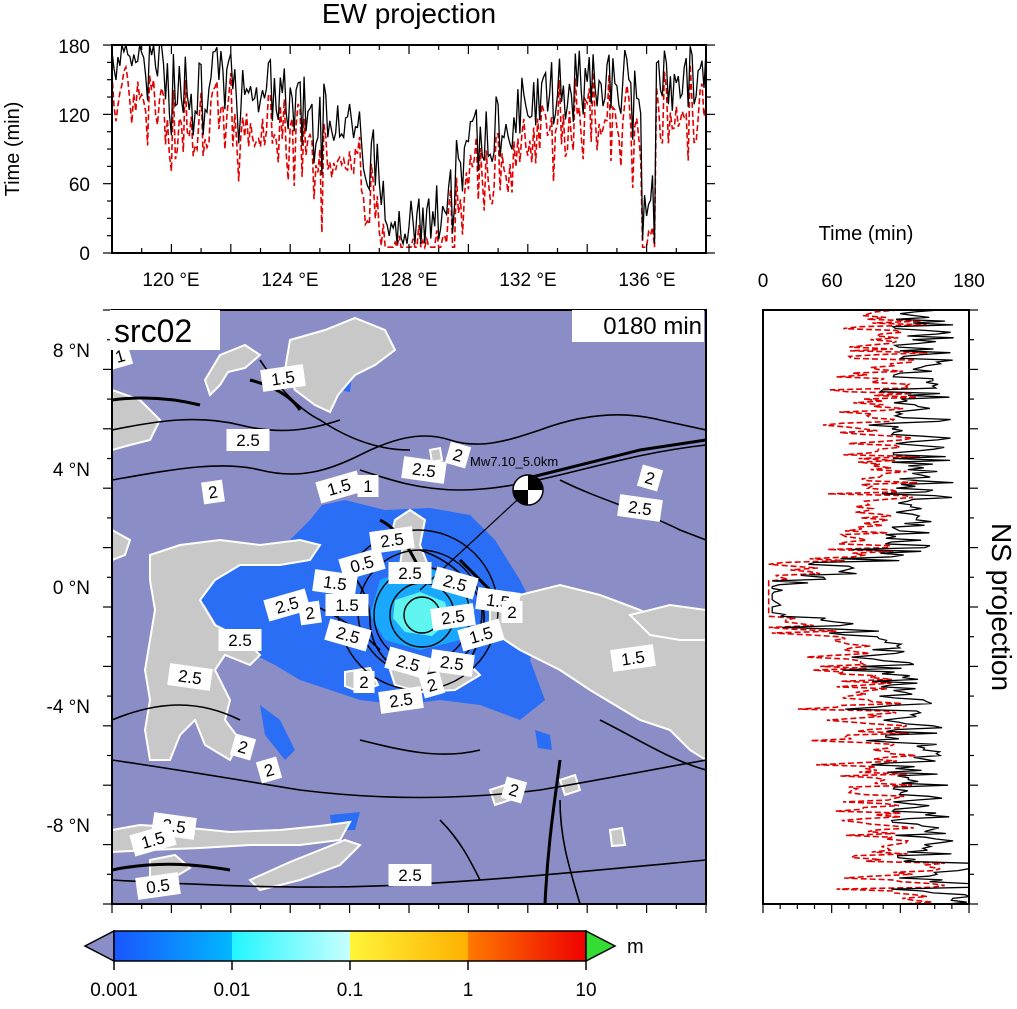 The height and width of the screenshot is (1009, 1017). What do you see at coordinates (74, 47) in the screenshot?
I see `ew-ytick-180: 180` at bounding box center [74, 47].